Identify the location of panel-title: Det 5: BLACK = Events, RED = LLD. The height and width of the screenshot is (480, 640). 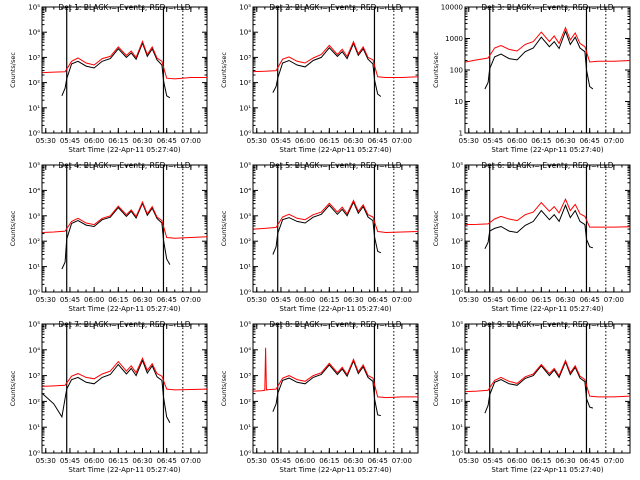
(335, 165).